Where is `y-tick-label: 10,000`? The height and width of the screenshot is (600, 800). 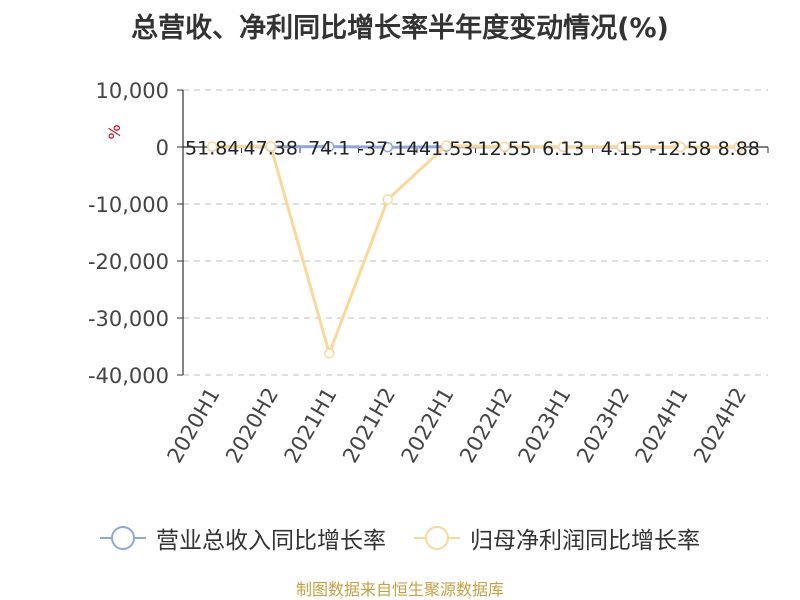 y-tick-label: 10,000 is located at coordinates (132, 91).